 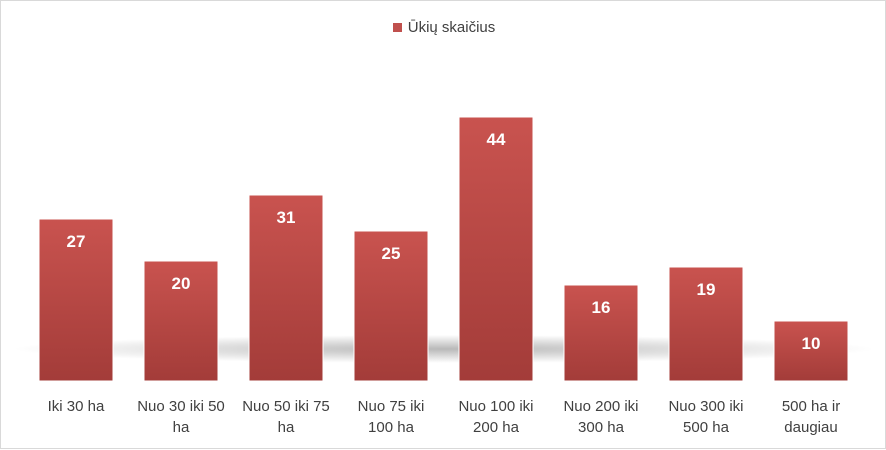 What do you see at coordinates (76, 406) in the screenshot?
I see `x-tick-label: Iki 30 ha` at bounding box center [76, 406].